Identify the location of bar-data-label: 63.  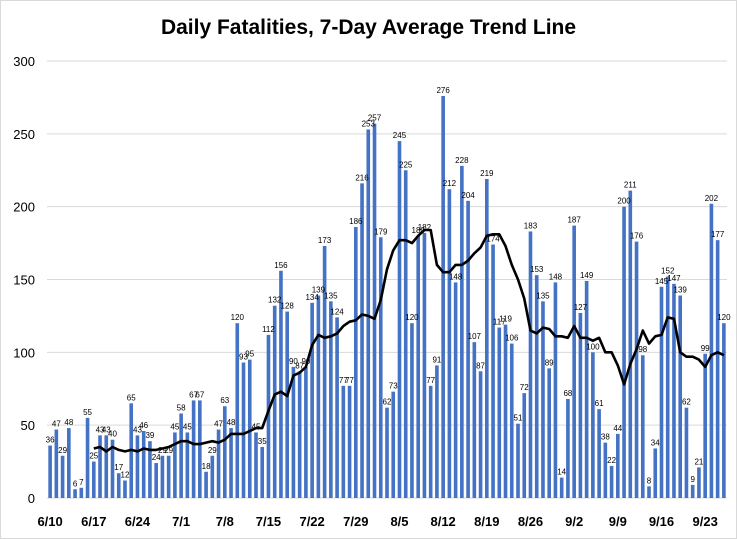
(224, 400).